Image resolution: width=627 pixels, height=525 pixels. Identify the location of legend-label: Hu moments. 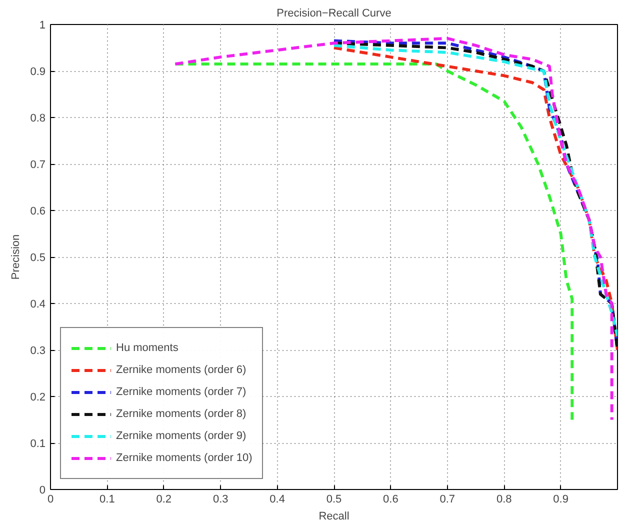
(147, 348).